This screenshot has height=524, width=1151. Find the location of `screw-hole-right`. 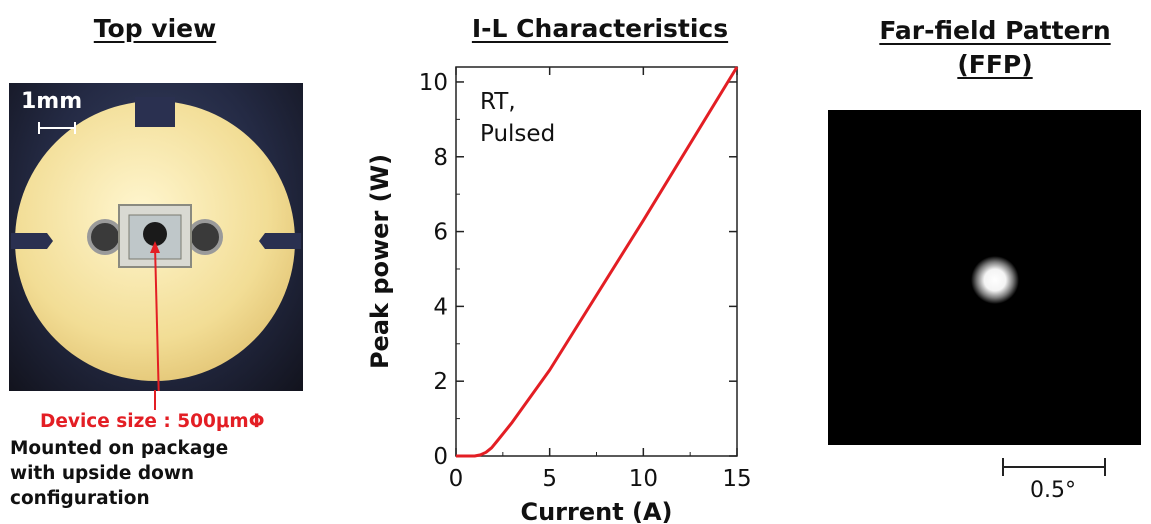

screw-hole-right is located at coordinates (205, 237).